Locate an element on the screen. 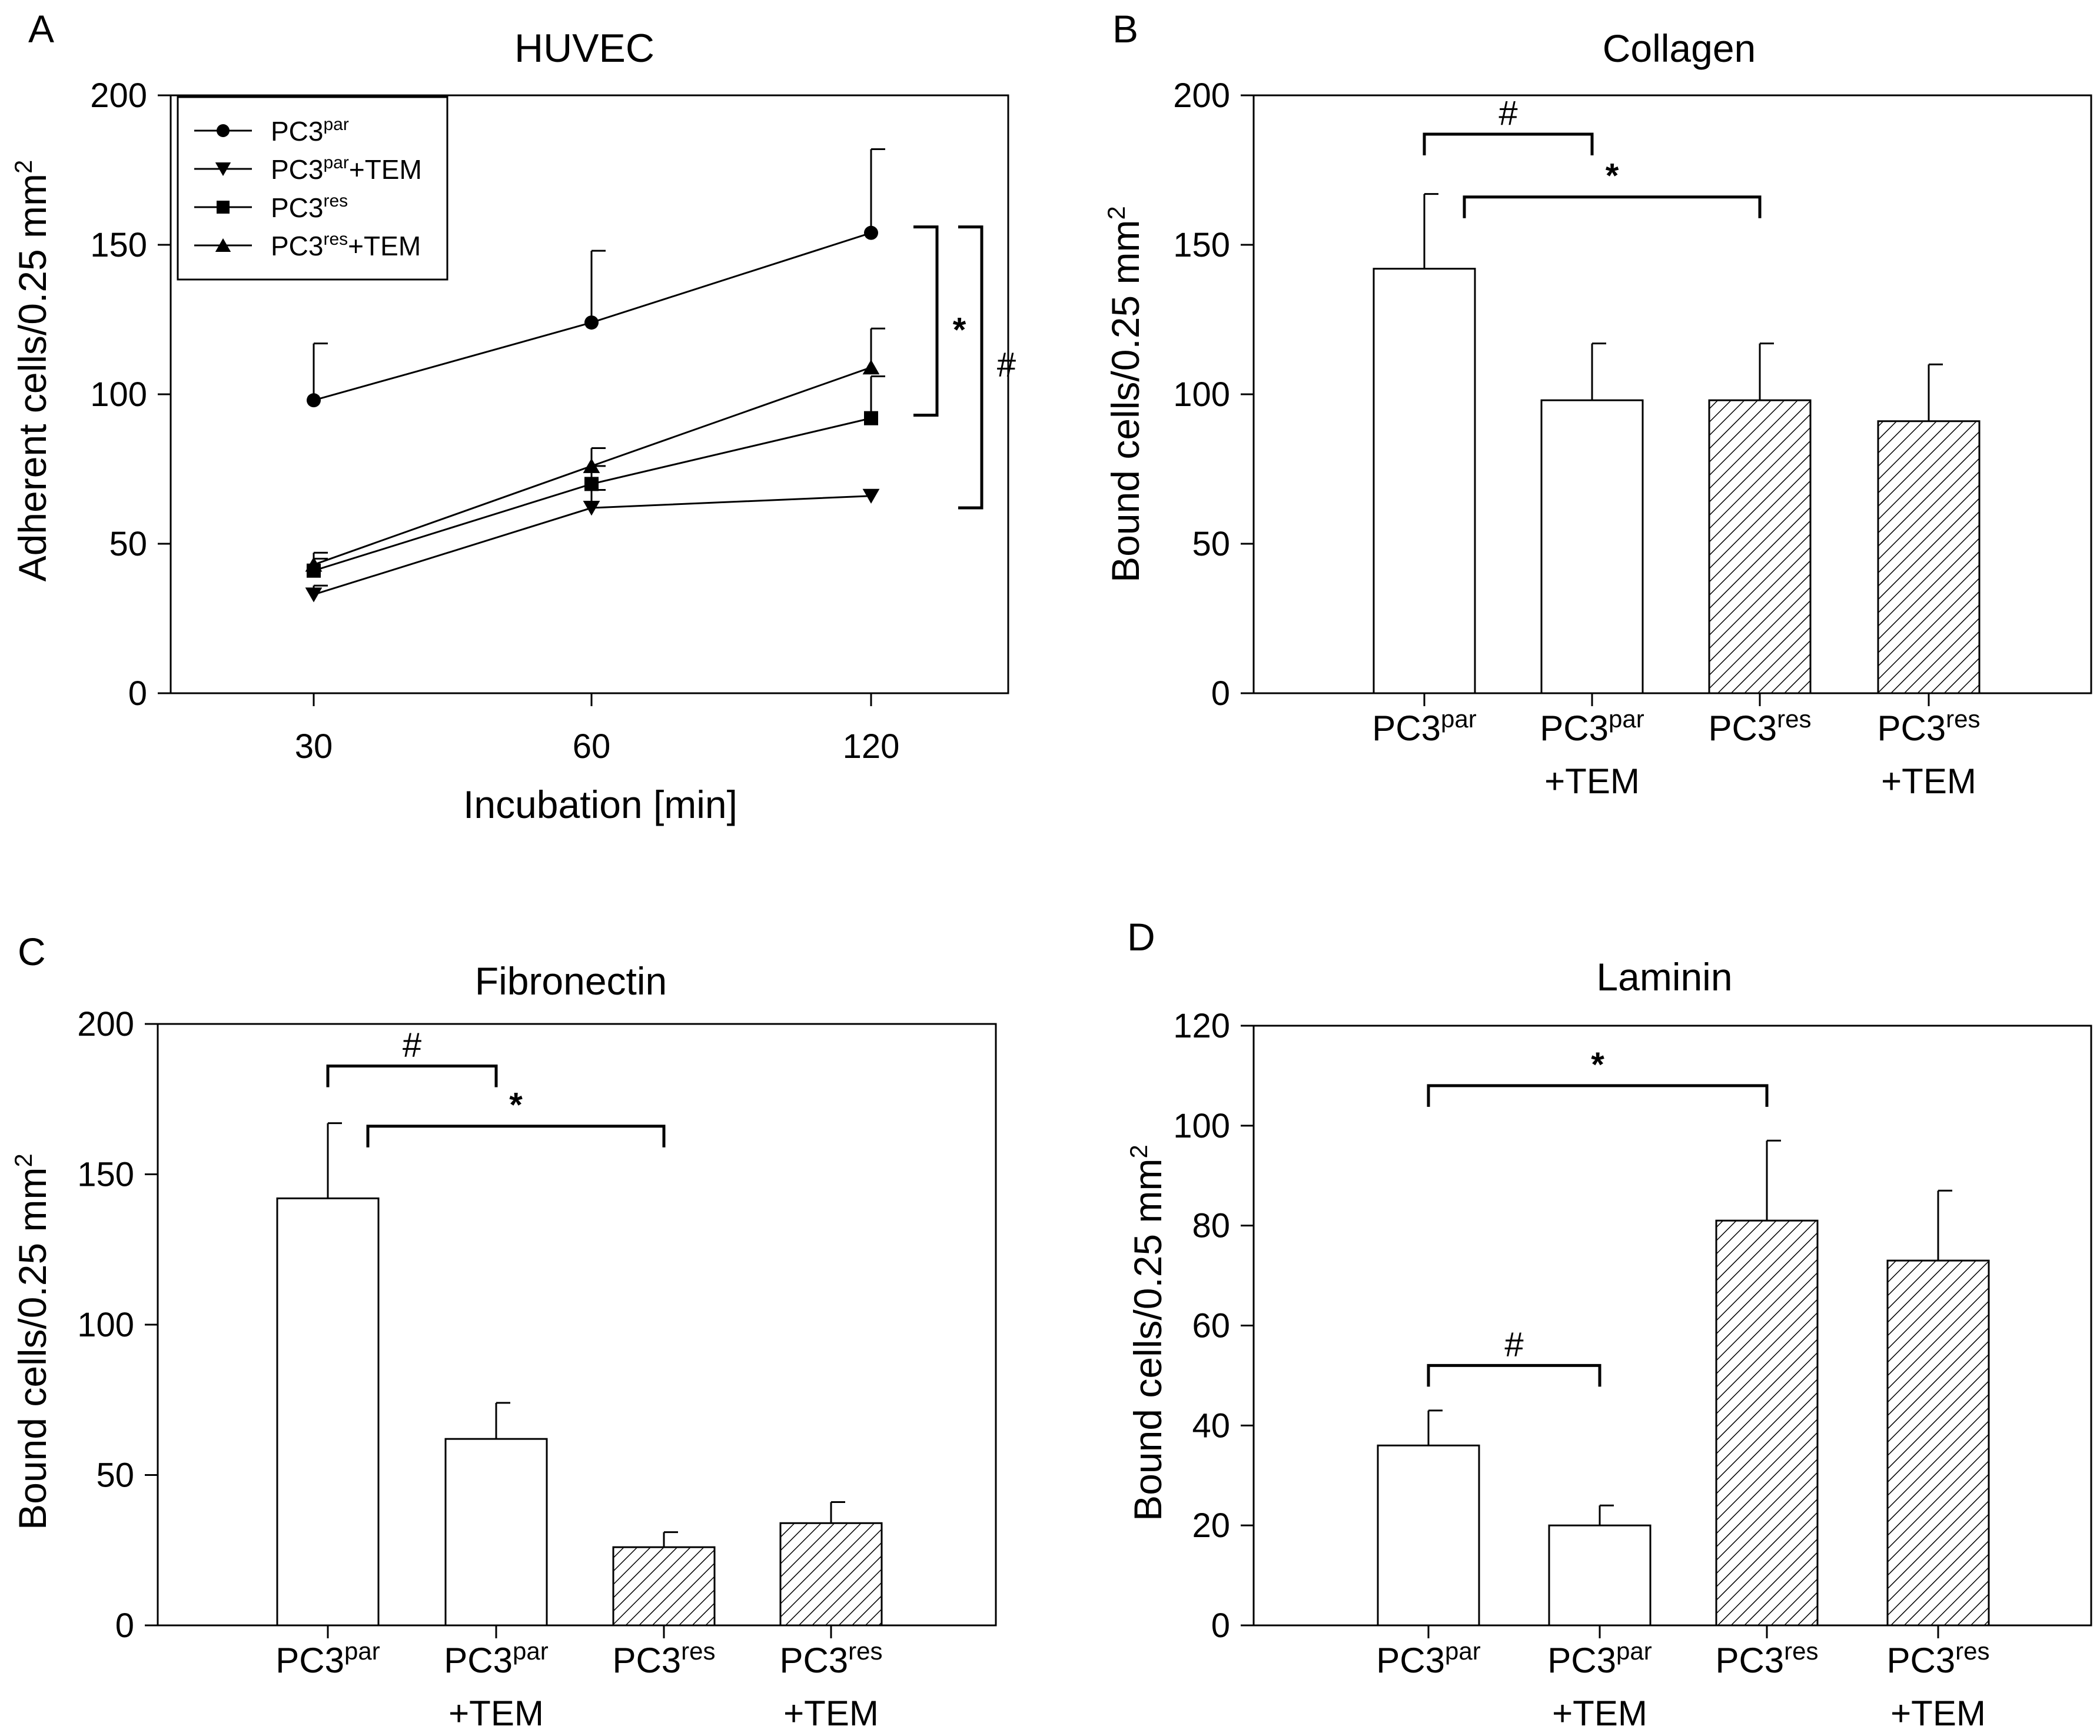  legend-entry: PC3res+TEM is located at coordinates (346, 246).